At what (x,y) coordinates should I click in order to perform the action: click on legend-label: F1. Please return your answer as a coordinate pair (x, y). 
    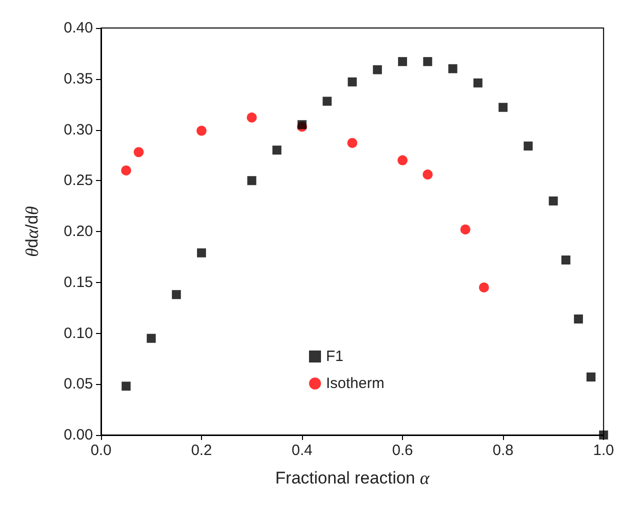
    Looking at the image, I should click on (335, 356).